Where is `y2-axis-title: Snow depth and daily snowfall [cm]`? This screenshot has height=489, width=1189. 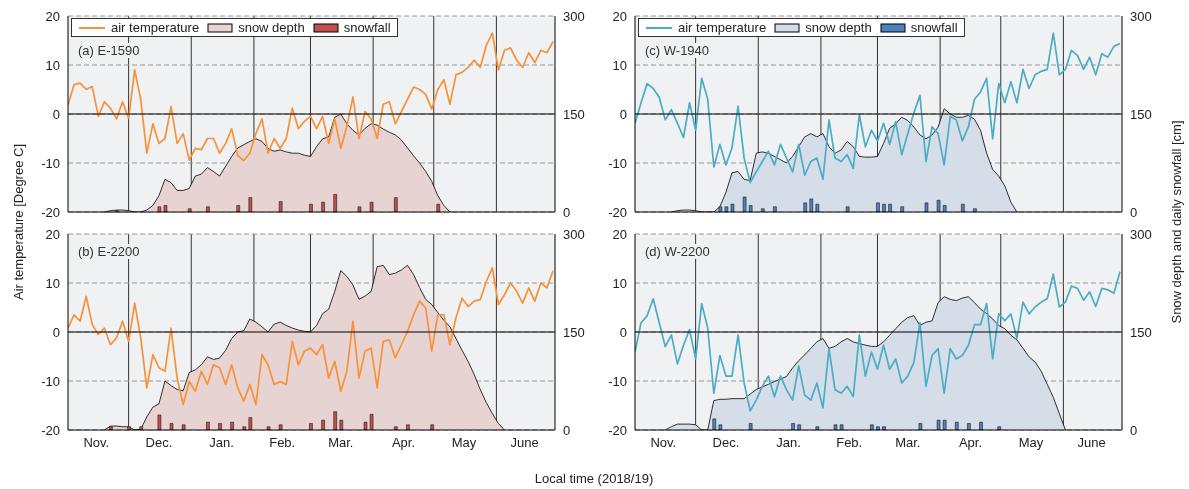 y2-axis-title: Snow depth and daily snowfall [cm] is located at coordinates (1176, 222).